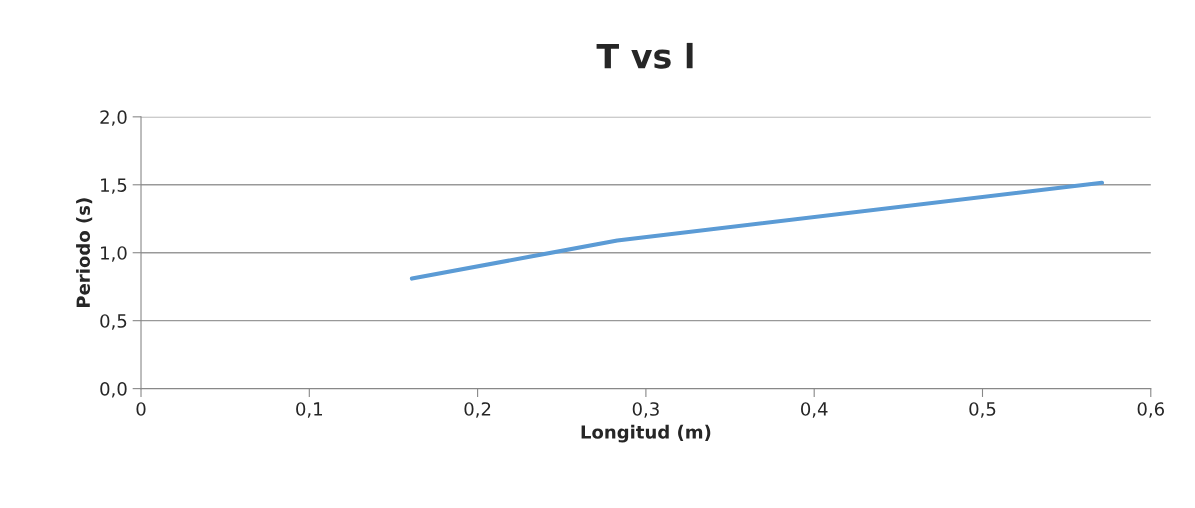 The width and height of the screenshot is (1195, 508). I want to click on x-tick-label: 0, so click(141, 409).